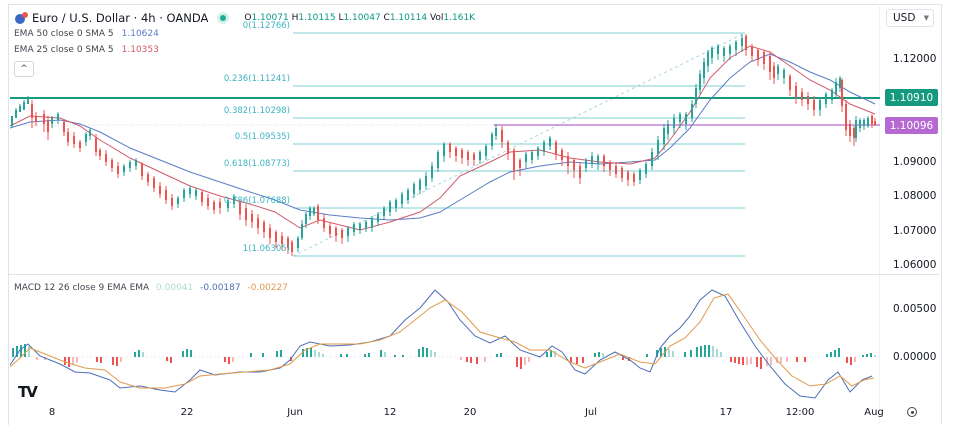 The image size is (956, 428). I want to click on currency-select: USD ▼, so click(910, 18).